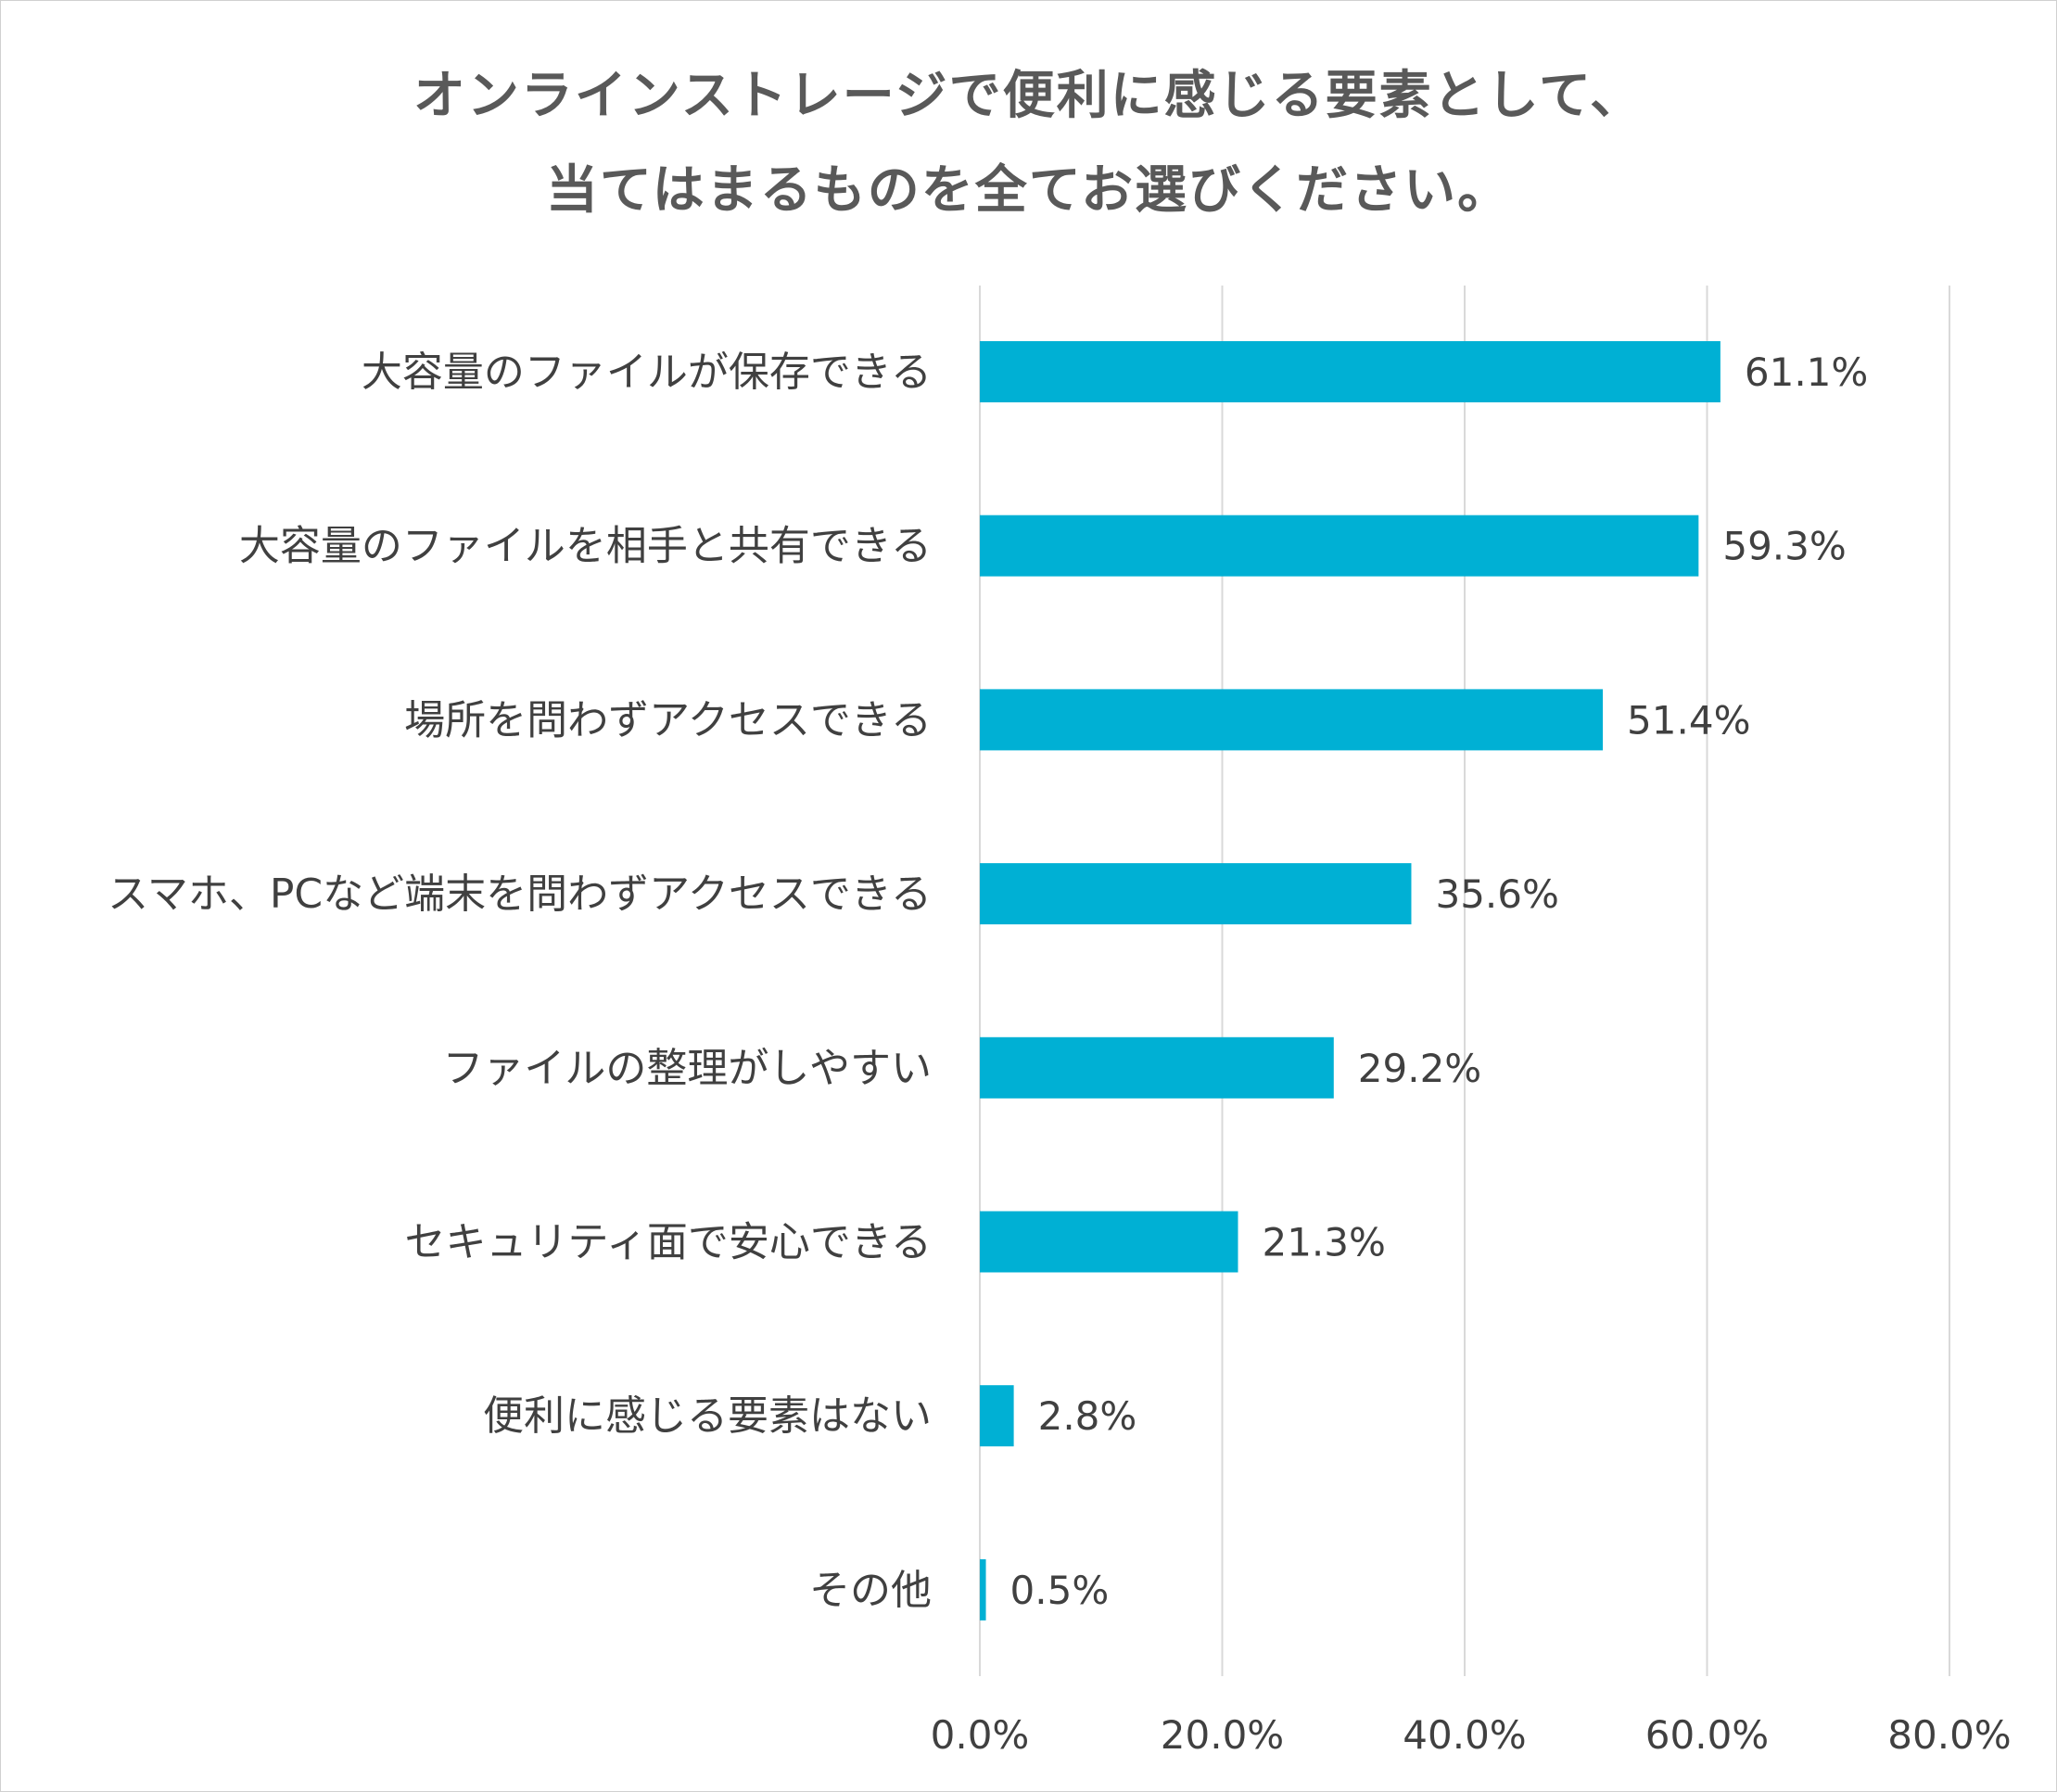  I want to click on chart-title-line-2: 当てはまるものを全てお選びください。, so click(1028, 190).